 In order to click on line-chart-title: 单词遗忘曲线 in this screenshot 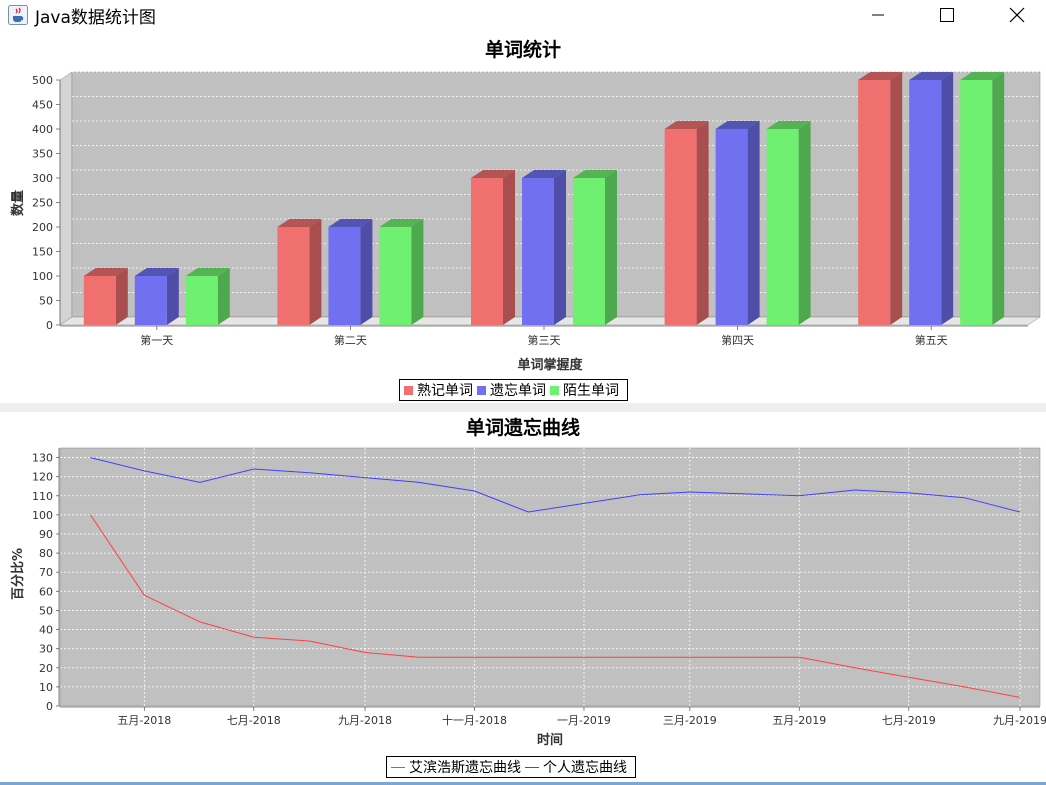, I will do `click(523, 427)`.